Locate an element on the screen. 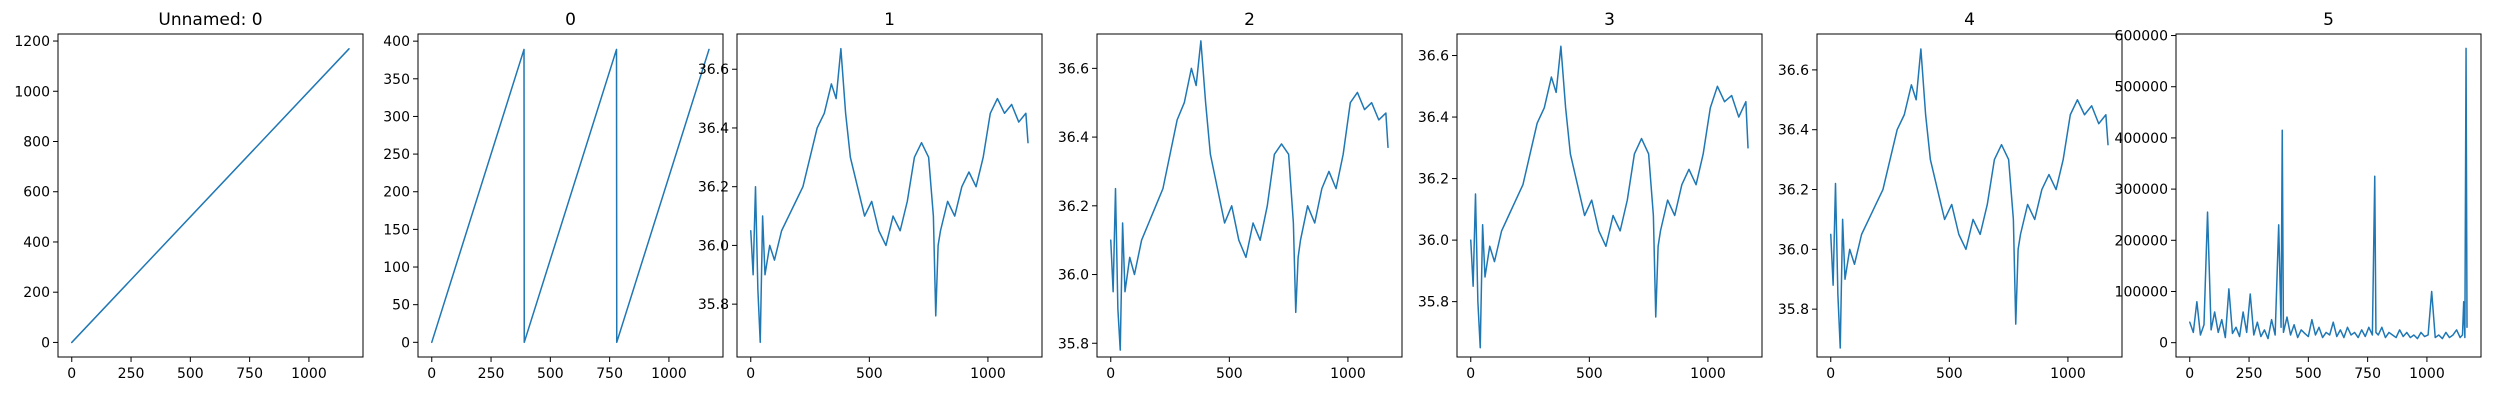 This screenshot has height=400, width=2500. y-tick-label: 600000 is located at coordinates (2141, 37).